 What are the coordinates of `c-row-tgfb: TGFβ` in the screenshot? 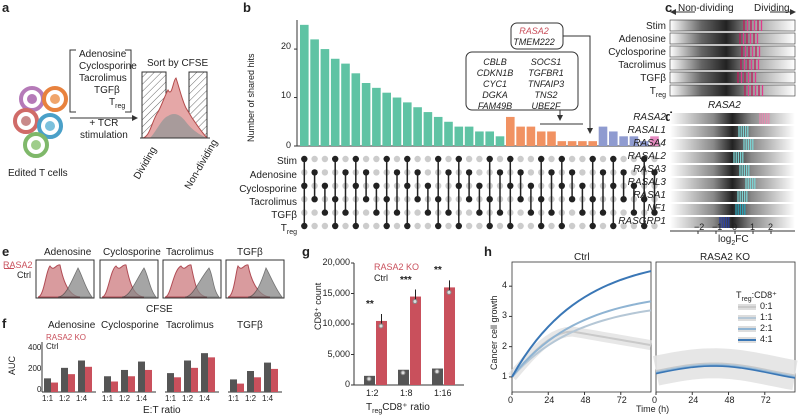 It's located at (653, 78).